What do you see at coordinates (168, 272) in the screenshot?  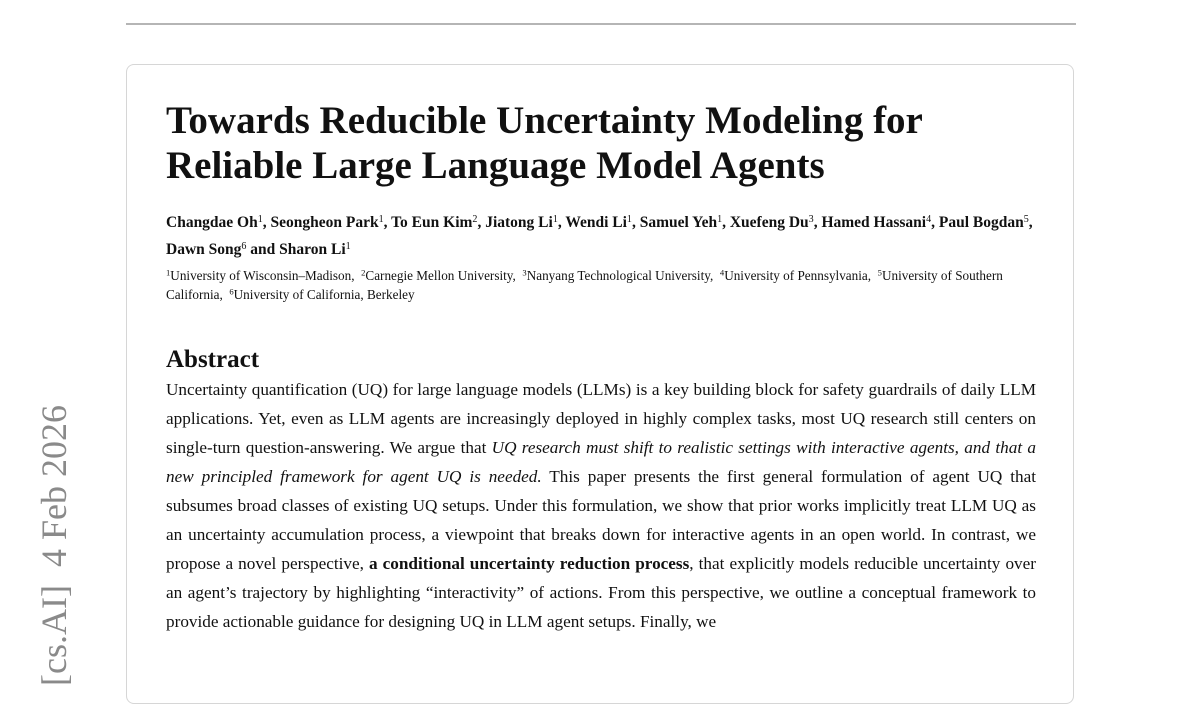 I see `affiliation-mark: 1` at bounding box center [168, 272].